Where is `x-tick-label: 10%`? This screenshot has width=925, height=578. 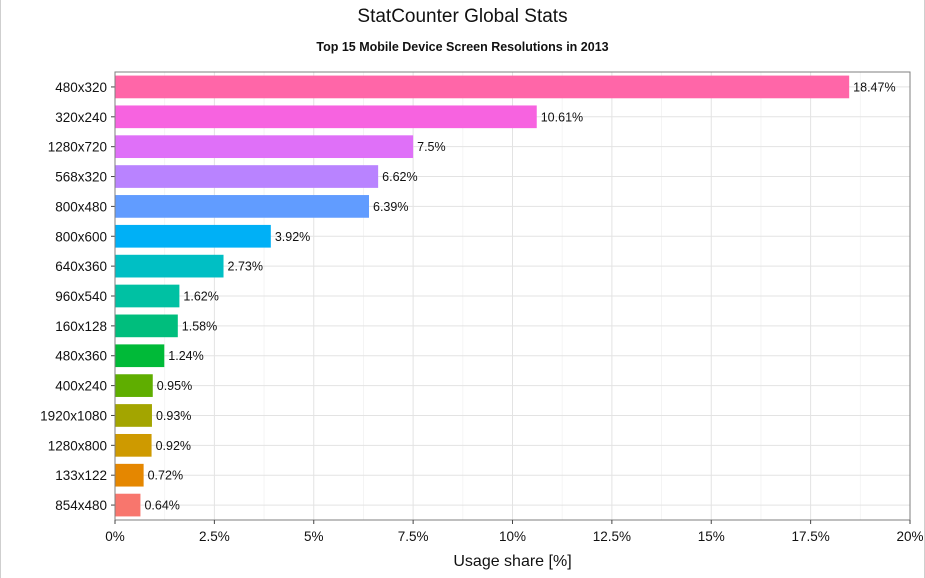
x-tick-label: 10% is located at coordinates (512, 536).